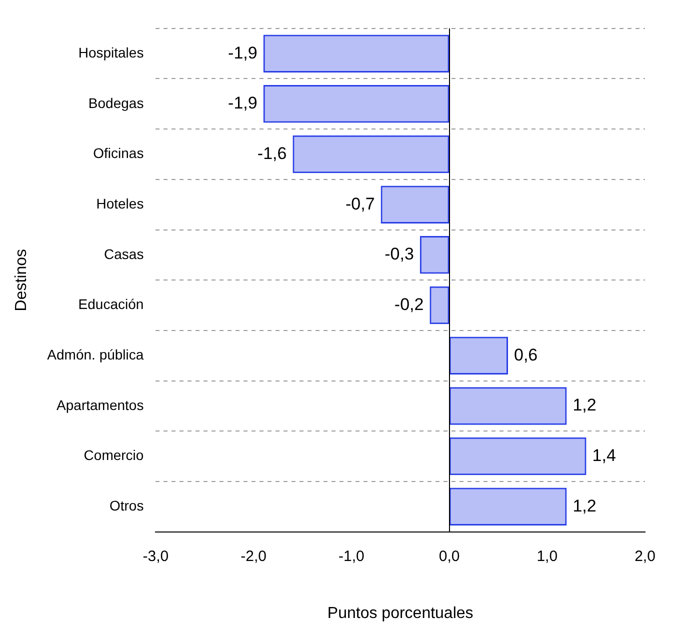 The image size is (673, 635). Describe the element at coordinates (399, 254) in the screenshot. I see `data-label: -0,3` at that location.